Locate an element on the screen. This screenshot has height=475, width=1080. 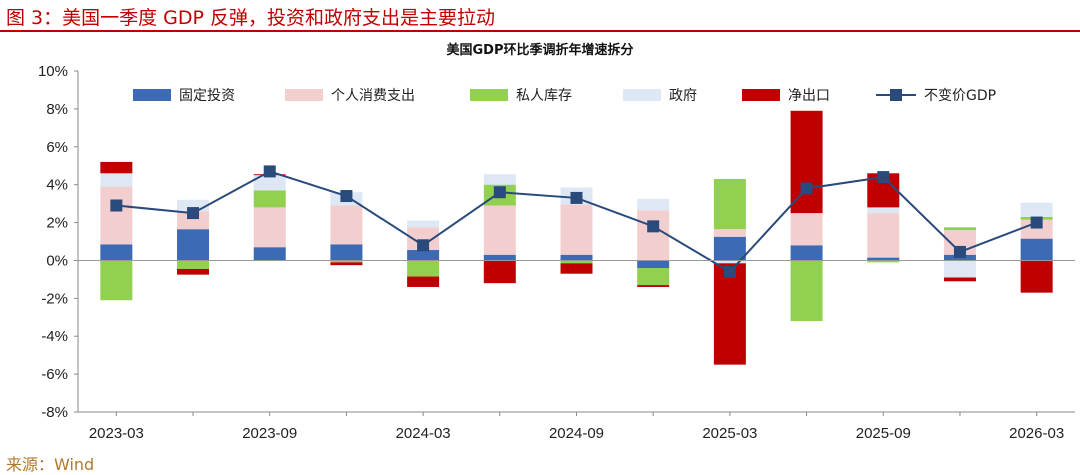
x-tick-label: 2025-09 is located at coordinates (883, 433).